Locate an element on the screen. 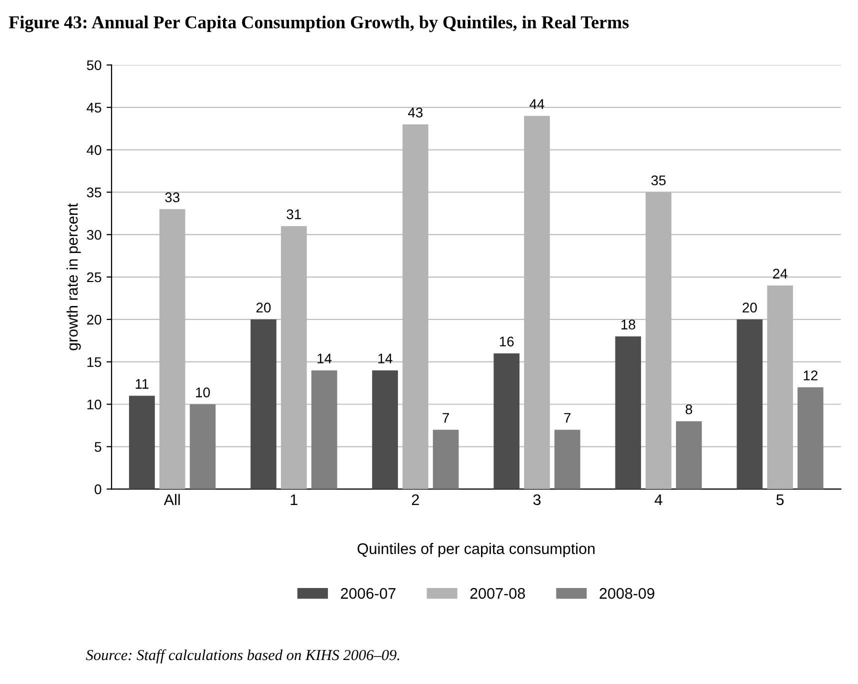 The width and height of the screenshot is (858, 684). data-label: 18 is located at coordinates (628, 325).